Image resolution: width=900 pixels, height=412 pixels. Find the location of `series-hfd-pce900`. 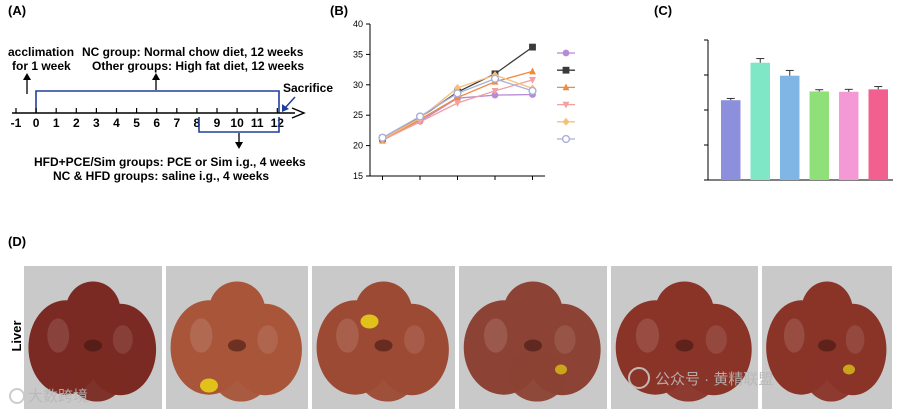

series-hfd-pce900 is located at coordinates (457, 107).